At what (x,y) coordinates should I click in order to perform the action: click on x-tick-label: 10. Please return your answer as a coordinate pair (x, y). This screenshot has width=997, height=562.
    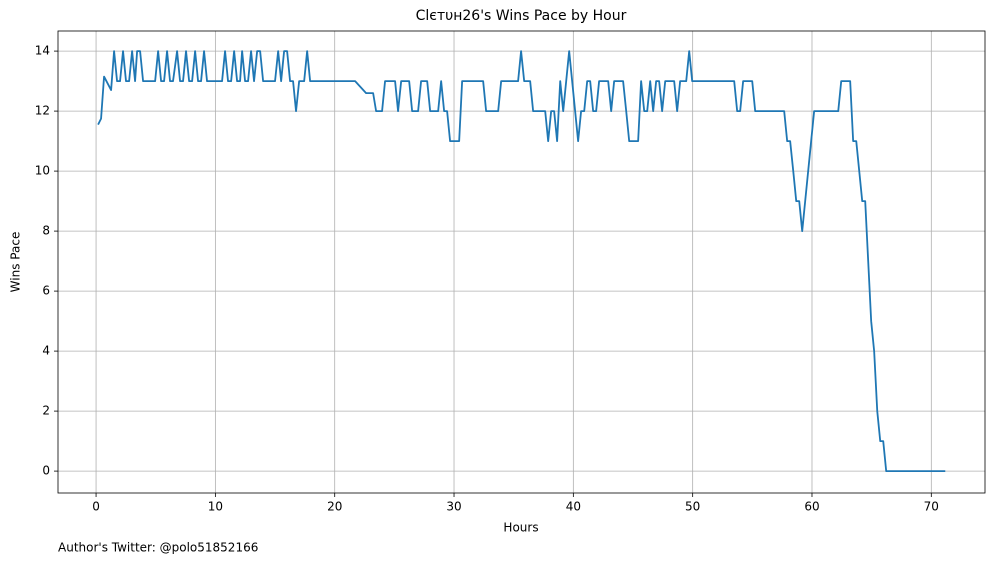
    Looking at the image, I should click on (215, 507).